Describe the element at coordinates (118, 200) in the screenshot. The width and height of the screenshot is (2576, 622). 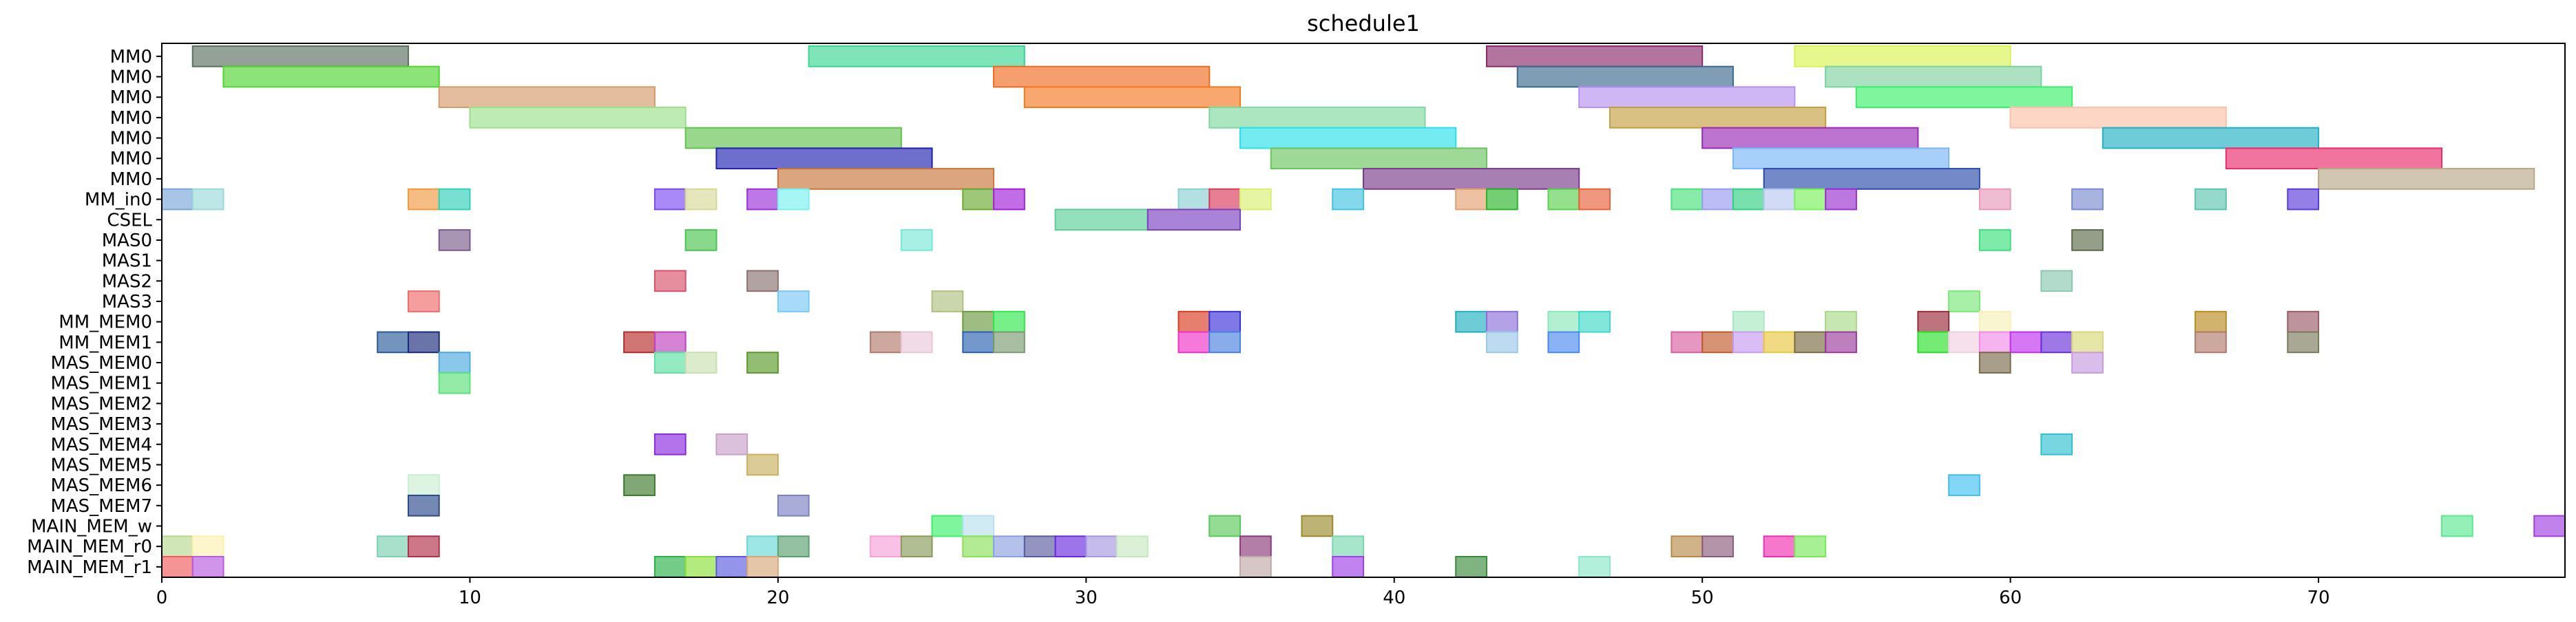
I see `y-tick-label-7: MM_in0` at that location.